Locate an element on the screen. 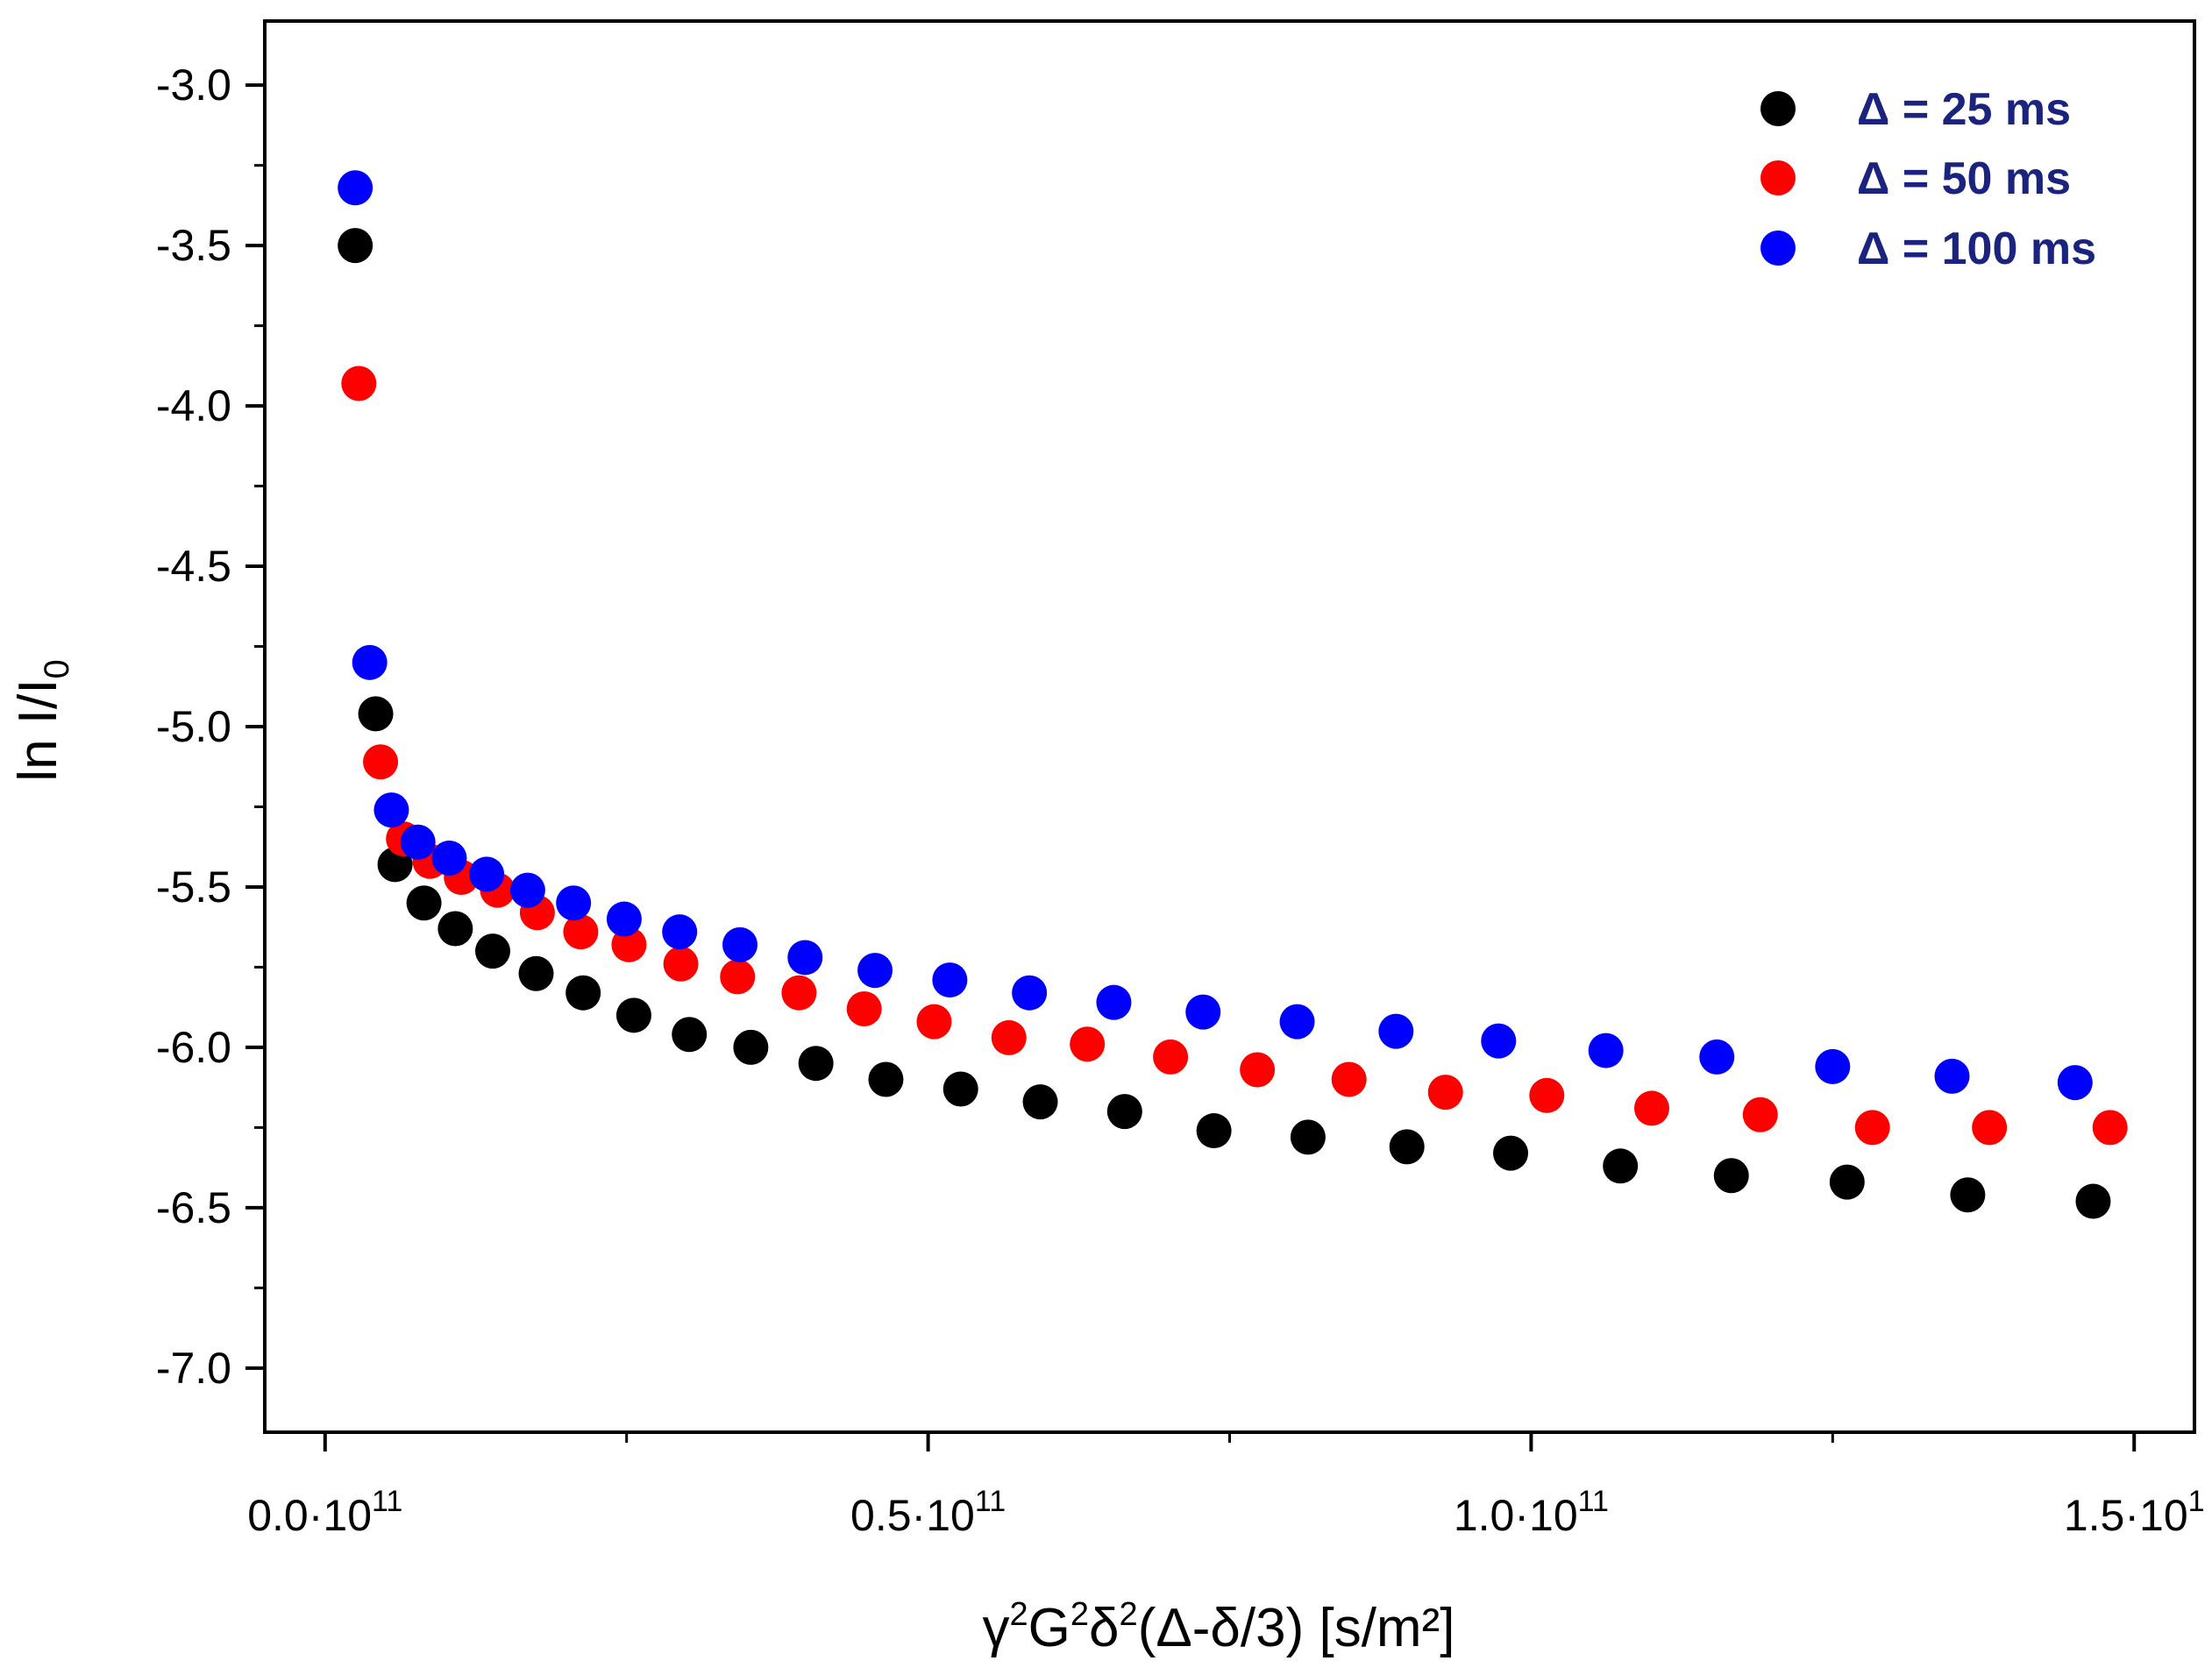 This screenshot has width=2212, height=1675. y-tick-label: -4.0 is located at coordinates (193, 405).